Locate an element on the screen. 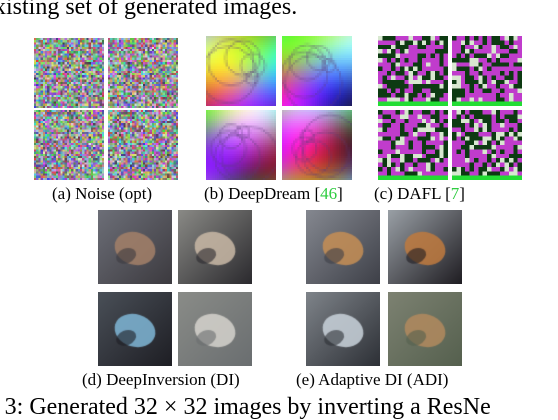 The image size is (558, 420). citation-link: 46 is located at coordinates (329, 193).